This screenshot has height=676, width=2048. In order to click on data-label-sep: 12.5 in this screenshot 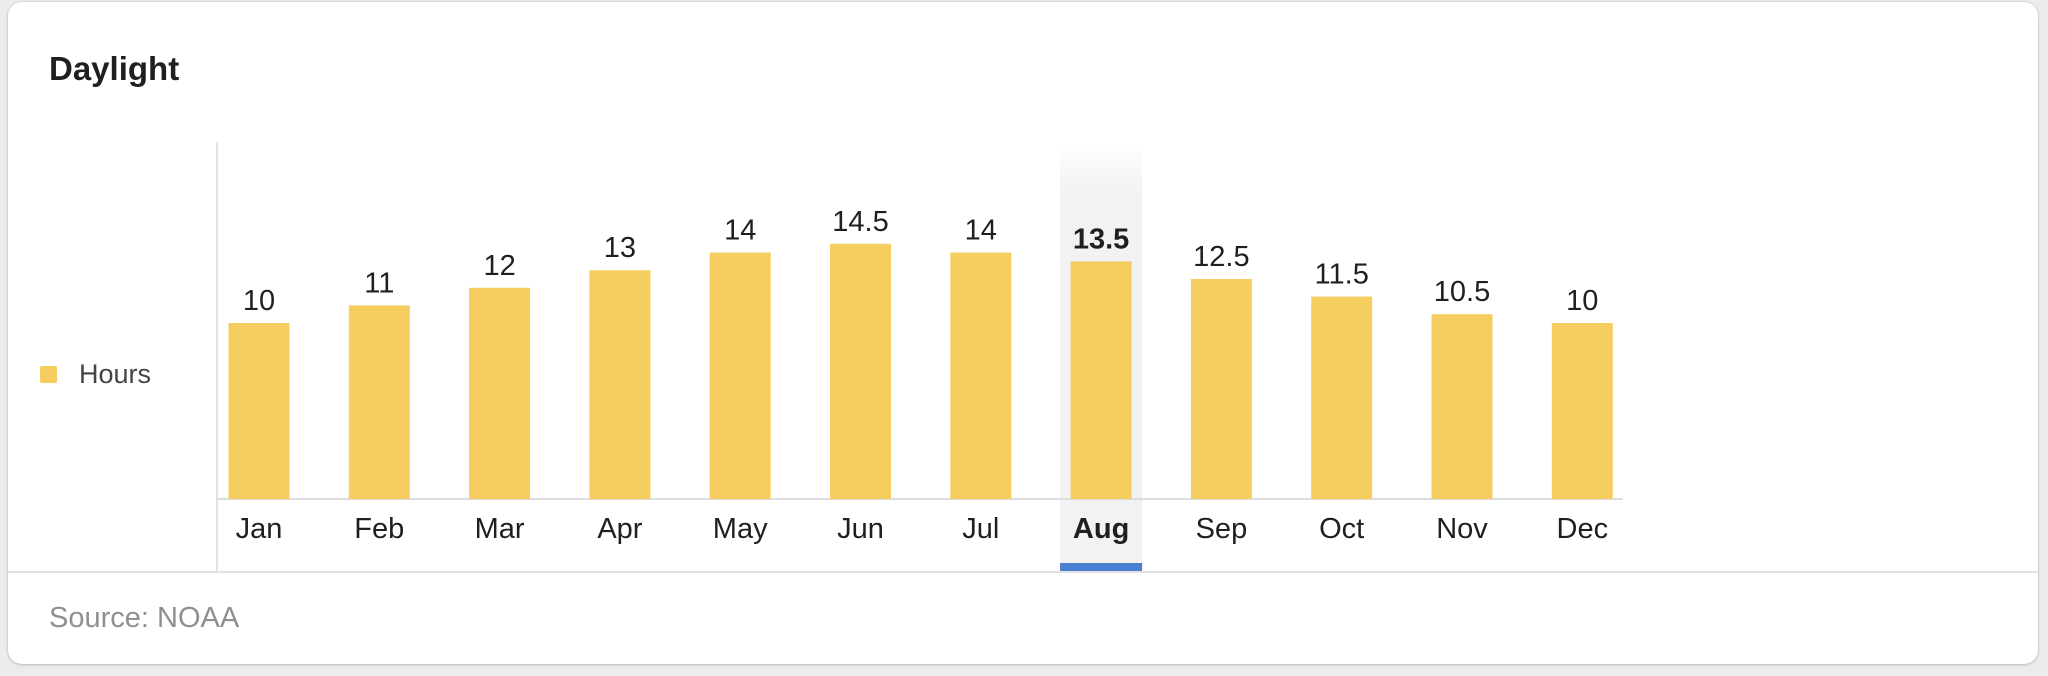, I will do `click(1221, 257)`.